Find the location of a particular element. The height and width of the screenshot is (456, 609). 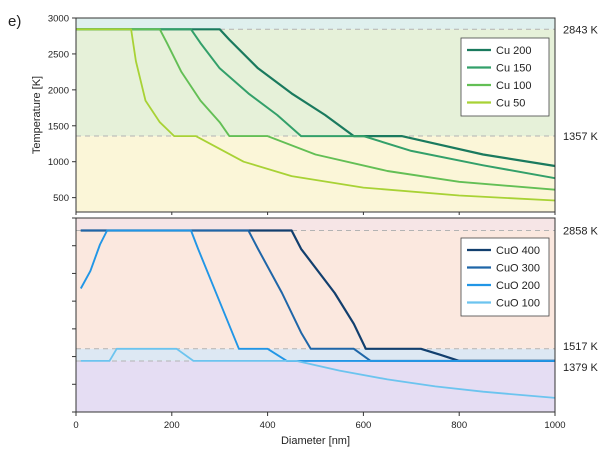

reference-line-label: 1379 K is located at coordinates (581, 368).